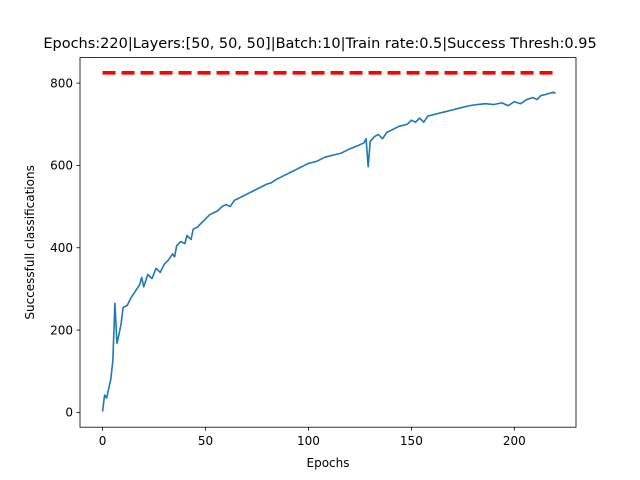 This screenshot has width=640, height=480. I want to click on y-tick-label: 0, so click(69, 413).